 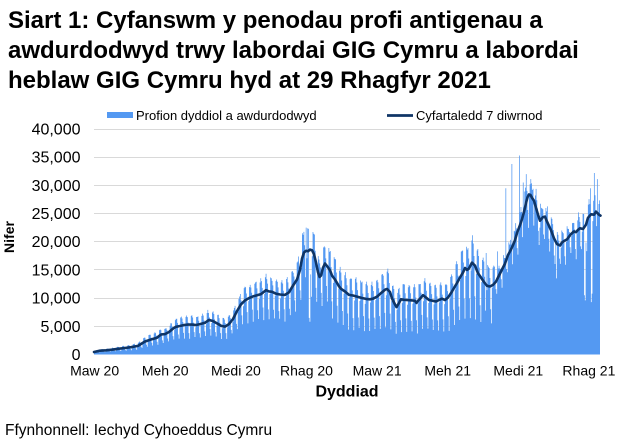 What do you see at coordinates (138, 430) in the screenshot?
I see `svg-text:Ffynhonnell: Iechyd Cyhoeddus: Ffynhonnell: Iechyd Cyhoeddus Cymru` at bounding box center [138, 430].